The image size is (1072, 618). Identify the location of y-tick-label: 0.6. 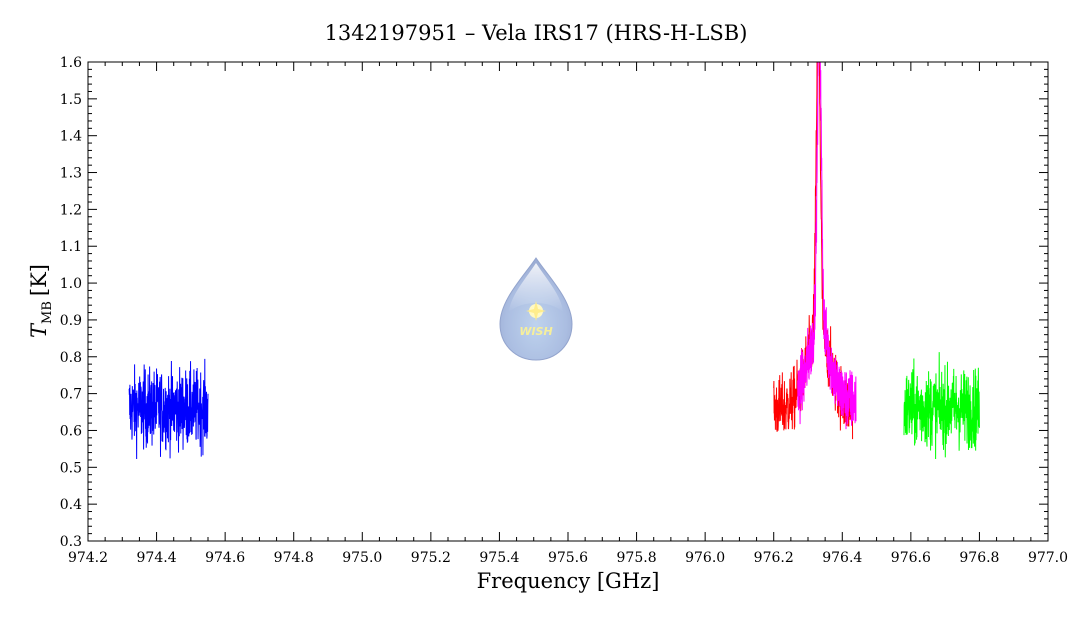
(71, 431).